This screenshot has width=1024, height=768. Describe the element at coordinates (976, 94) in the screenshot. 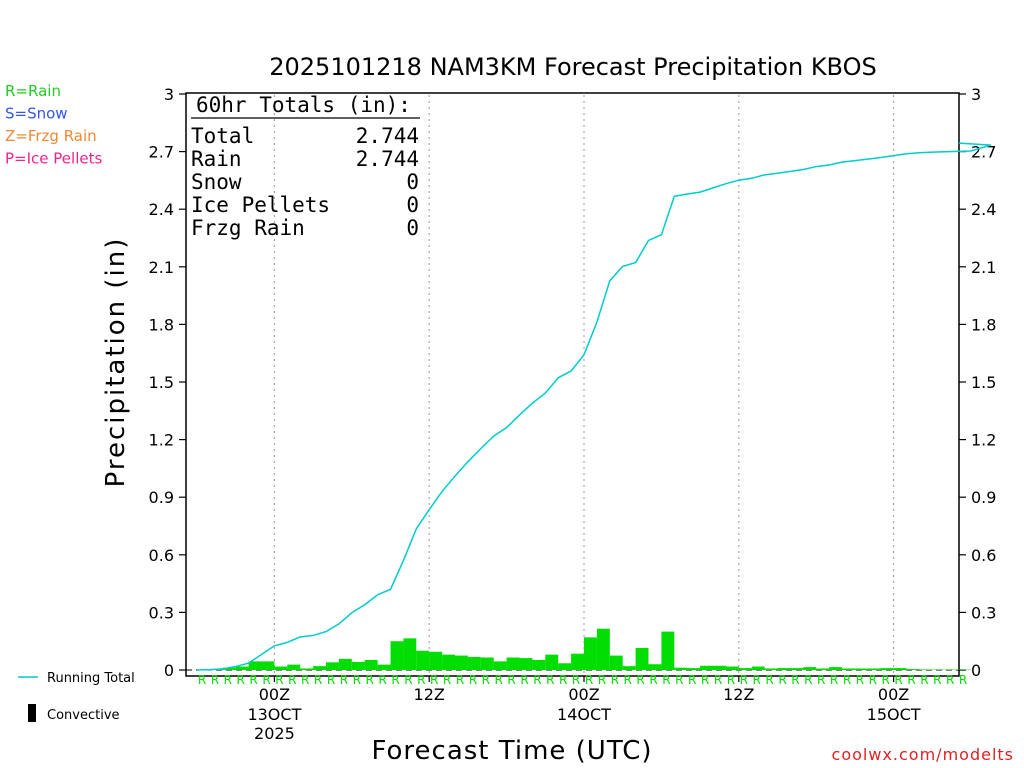

I see `y-tick-label-right: 3` at that location.